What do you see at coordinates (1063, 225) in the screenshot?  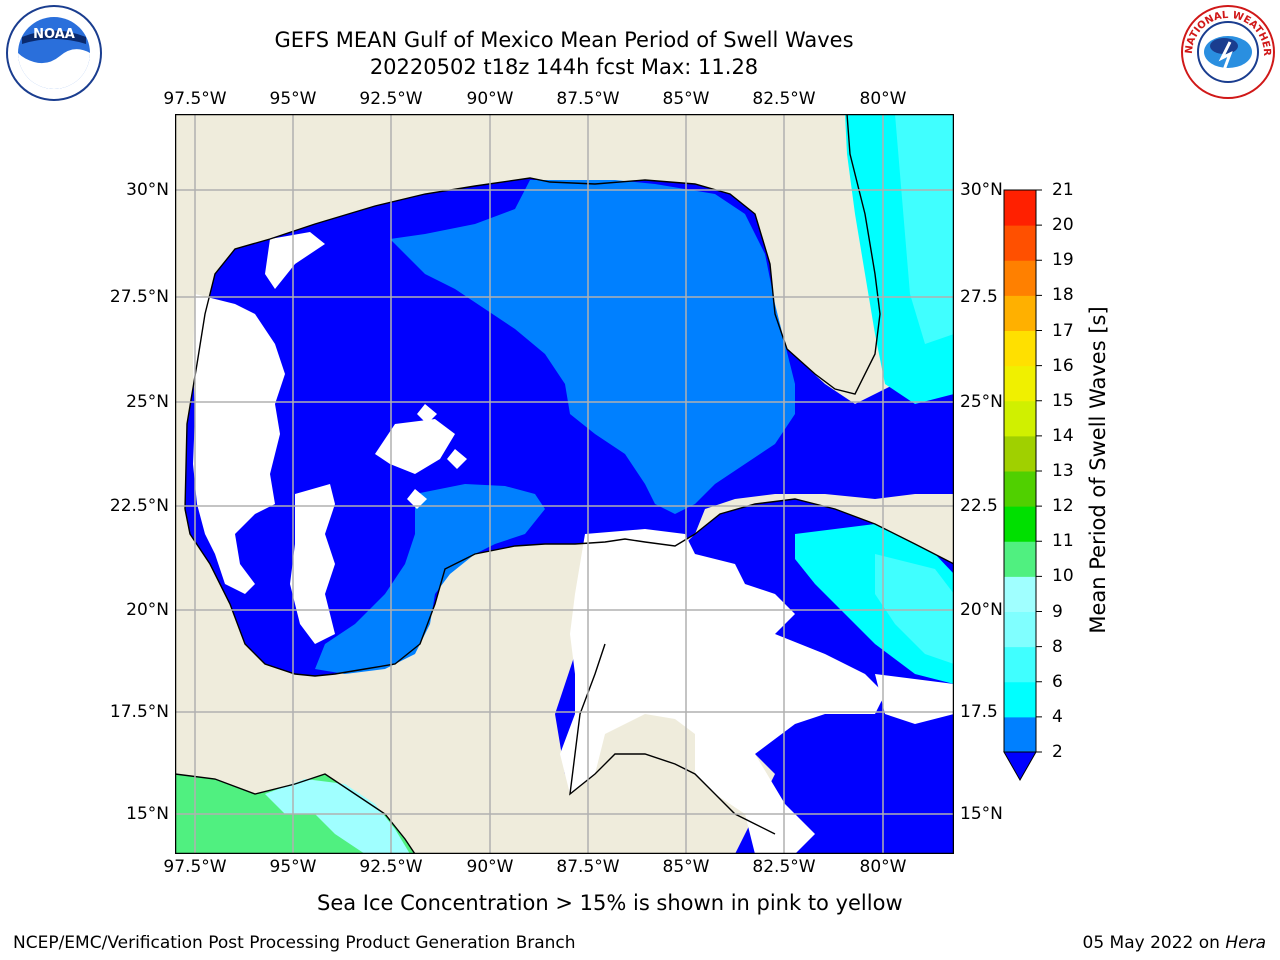 I see `colorbar-tick-label: 20` at bounding box center [1063, 225].